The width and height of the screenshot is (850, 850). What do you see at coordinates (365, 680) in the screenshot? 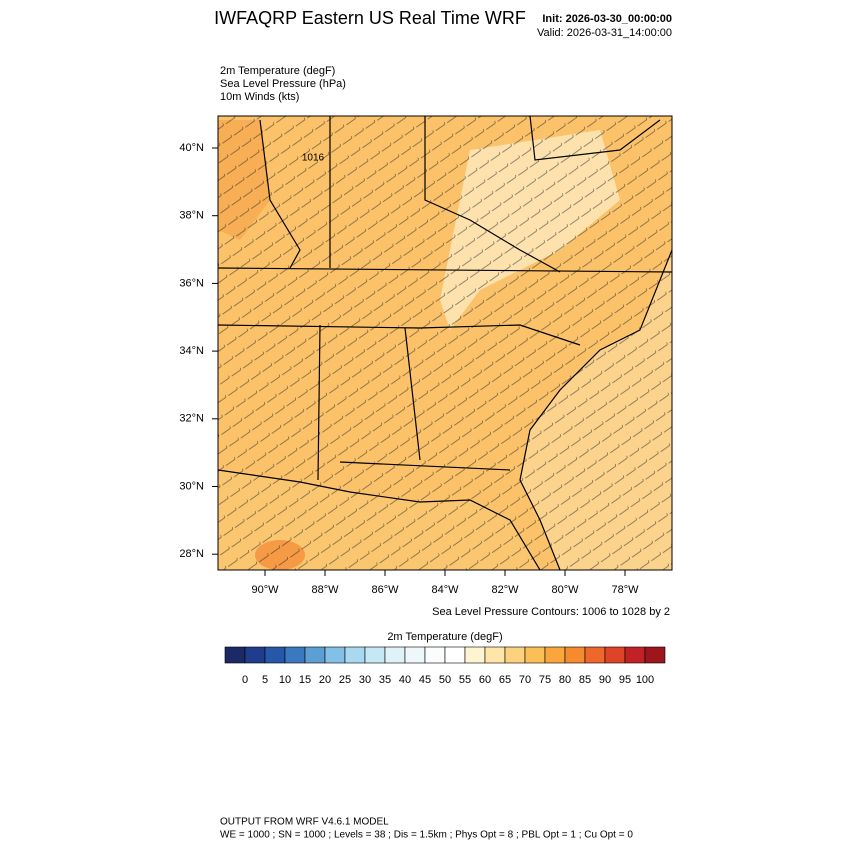
I see `colorbar-label: 30` at bounding box center [365, 680].